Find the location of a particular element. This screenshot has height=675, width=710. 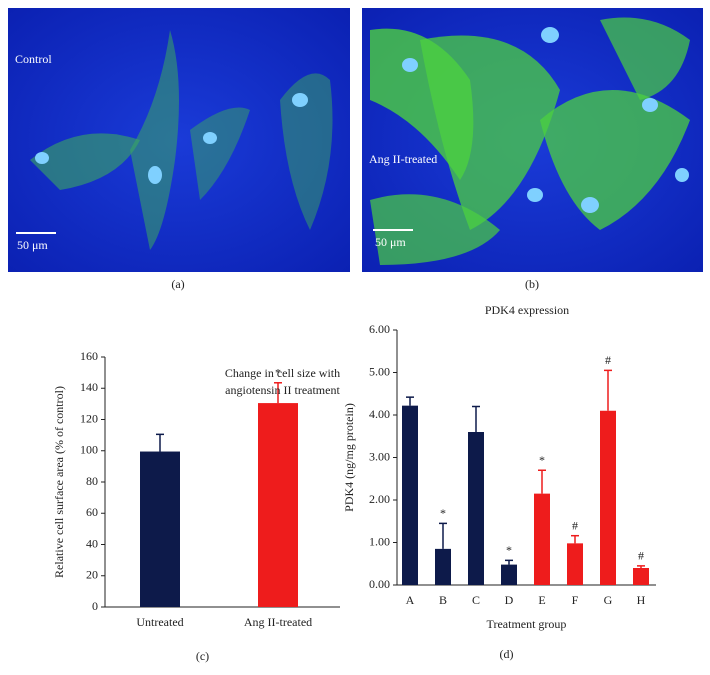

y-tick-label: 3.00 is located at coordinates (379, 456).